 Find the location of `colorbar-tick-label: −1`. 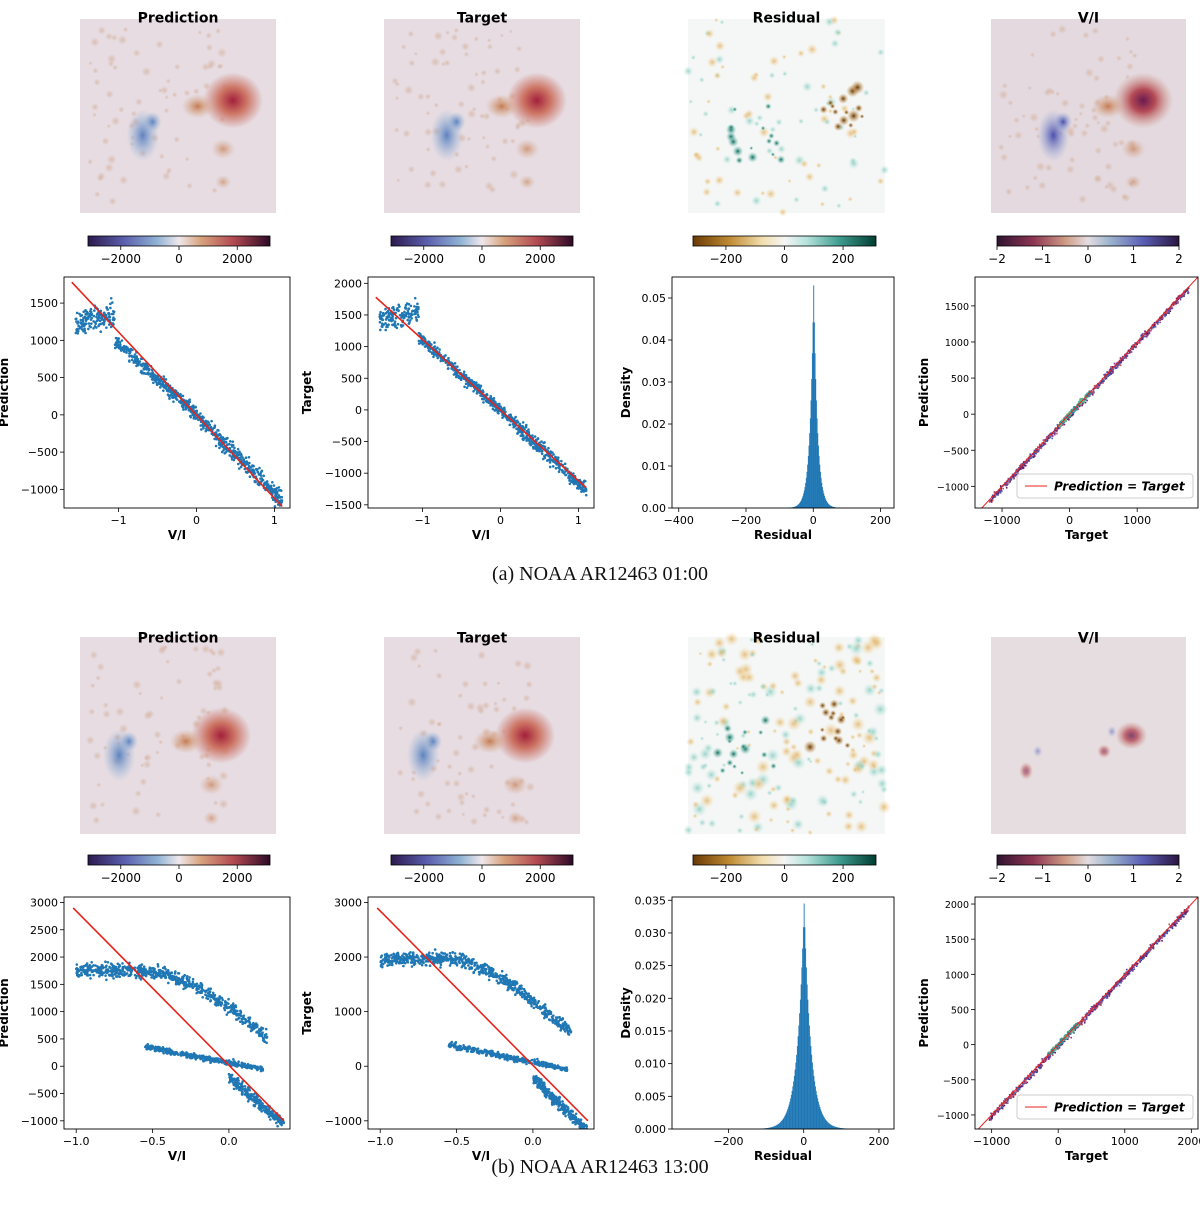

colorbar-tick-label: −1 is located at coordinates (1043, 259).